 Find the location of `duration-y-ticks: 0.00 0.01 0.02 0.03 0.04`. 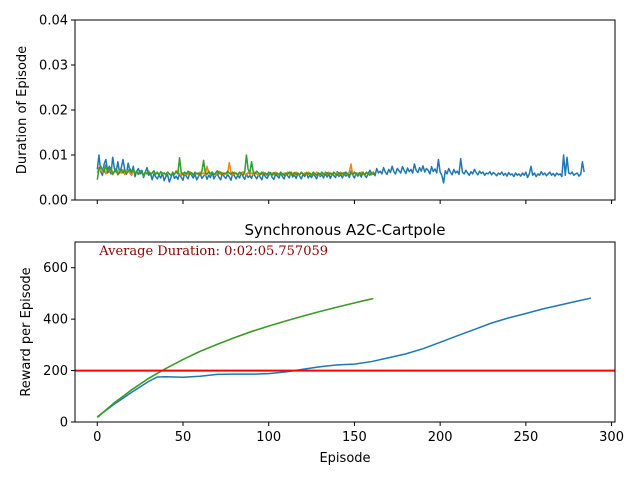

duration-y-ticks: 0.00 0.01 0.02 0.03 0.04 is located at coordinates (57, 111).